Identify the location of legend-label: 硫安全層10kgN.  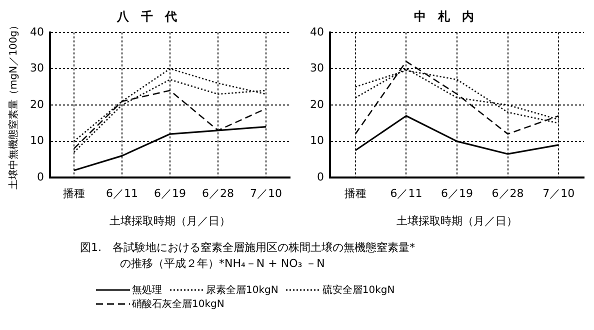
(358, 290).